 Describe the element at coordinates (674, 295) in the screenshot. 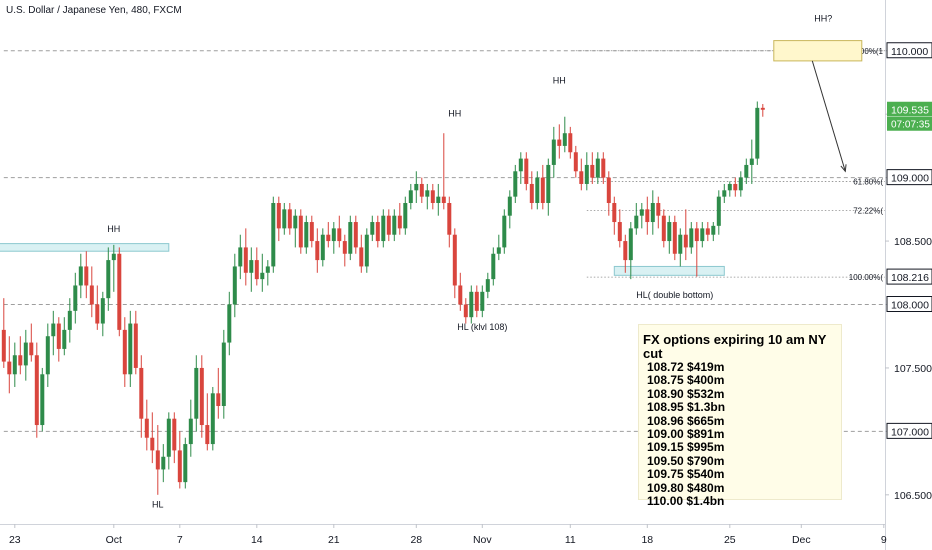

I see `swing-label: HL( double bottom)` at that location.